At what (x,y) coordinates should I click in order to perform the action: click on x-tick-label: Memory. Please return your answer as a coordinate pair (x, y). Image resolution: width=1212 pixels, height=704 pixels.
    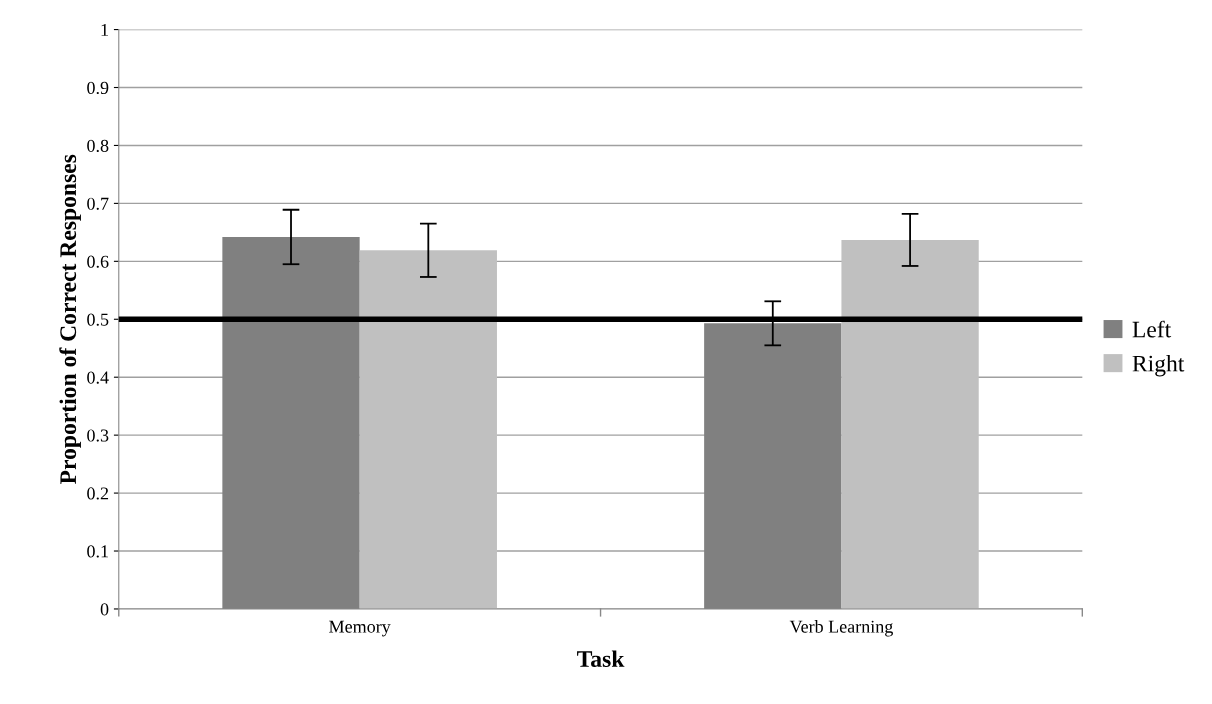
    Looking at the image, I should click on (360, 628).